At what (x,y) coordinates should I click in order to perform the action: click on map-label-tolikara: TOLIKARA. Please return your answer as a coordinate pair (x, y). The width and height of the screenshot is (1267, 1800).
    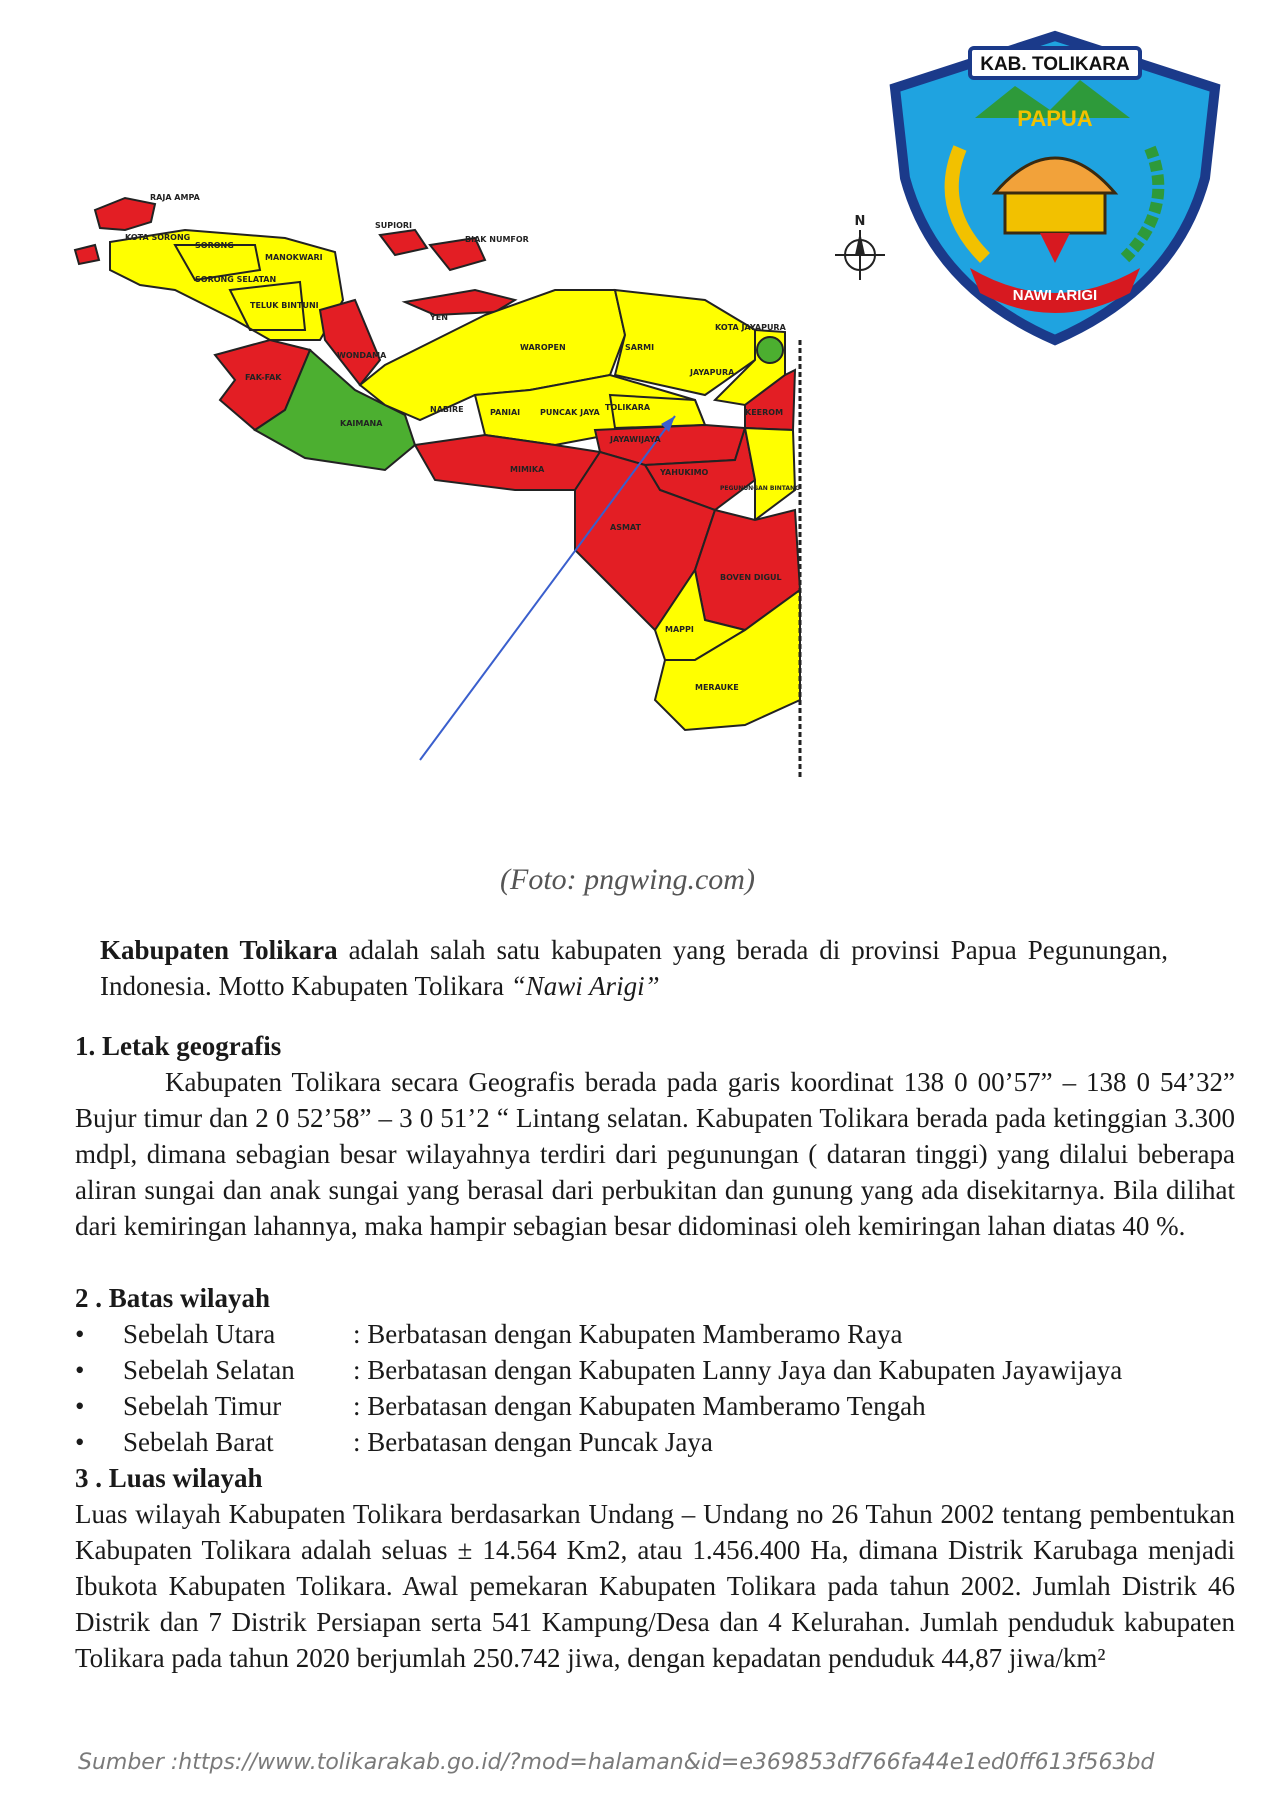
    Looking at the image, I should click on (628, 407).